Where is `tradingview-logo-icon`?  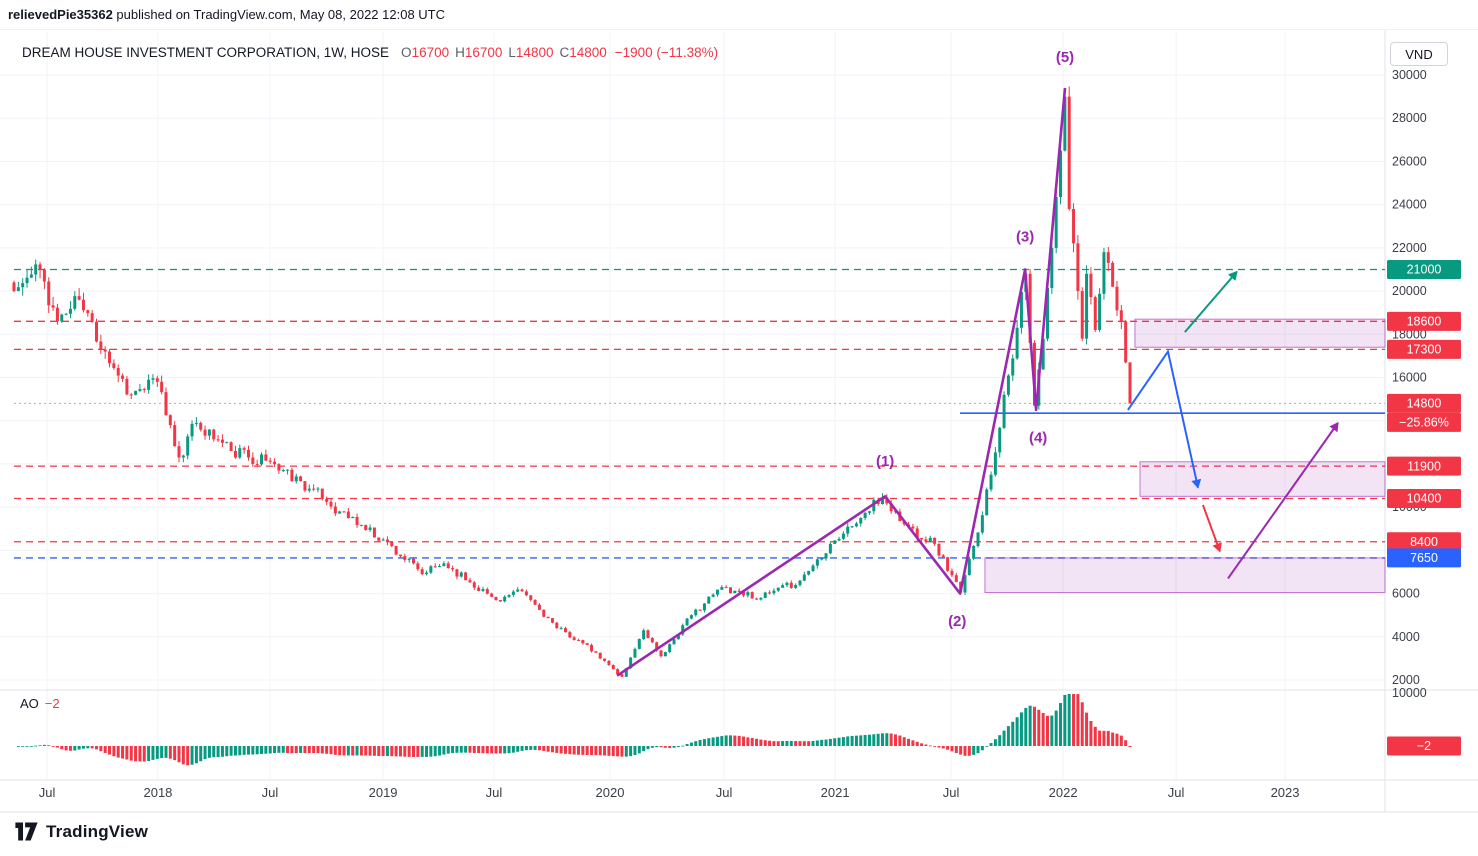
tradingview-logo-icon is located at coordinates (26, 831).